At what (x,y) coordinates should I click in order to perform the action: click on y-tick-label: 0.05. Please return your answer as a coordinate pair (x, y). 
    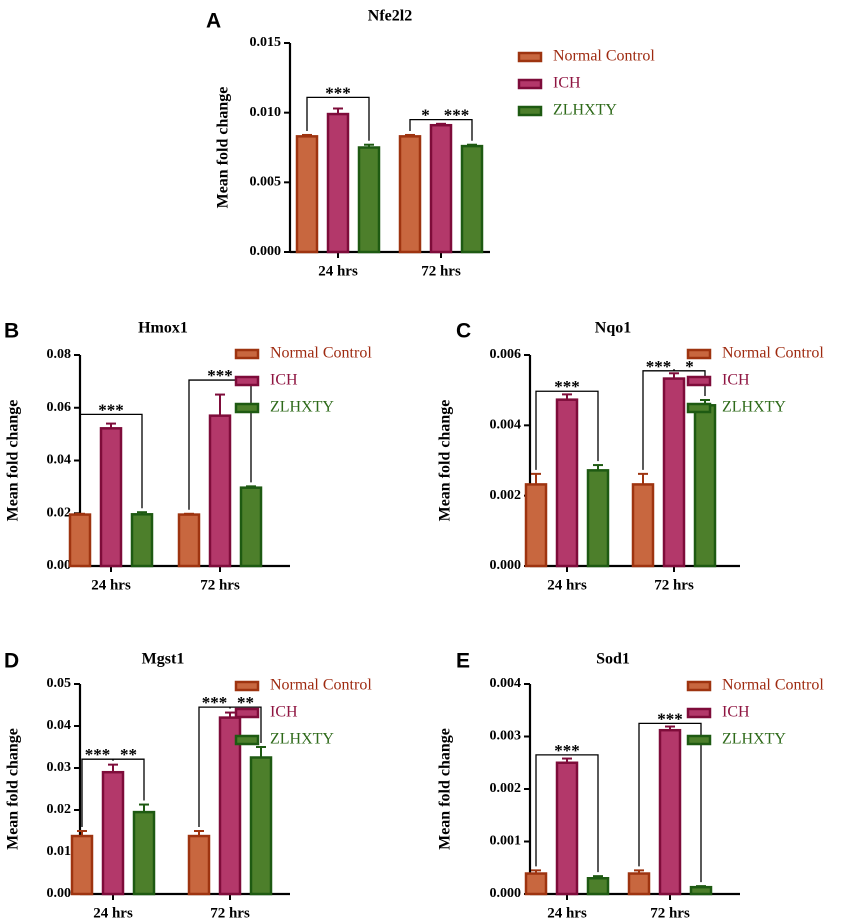
    Looking at the image, I should click on (59, 683).